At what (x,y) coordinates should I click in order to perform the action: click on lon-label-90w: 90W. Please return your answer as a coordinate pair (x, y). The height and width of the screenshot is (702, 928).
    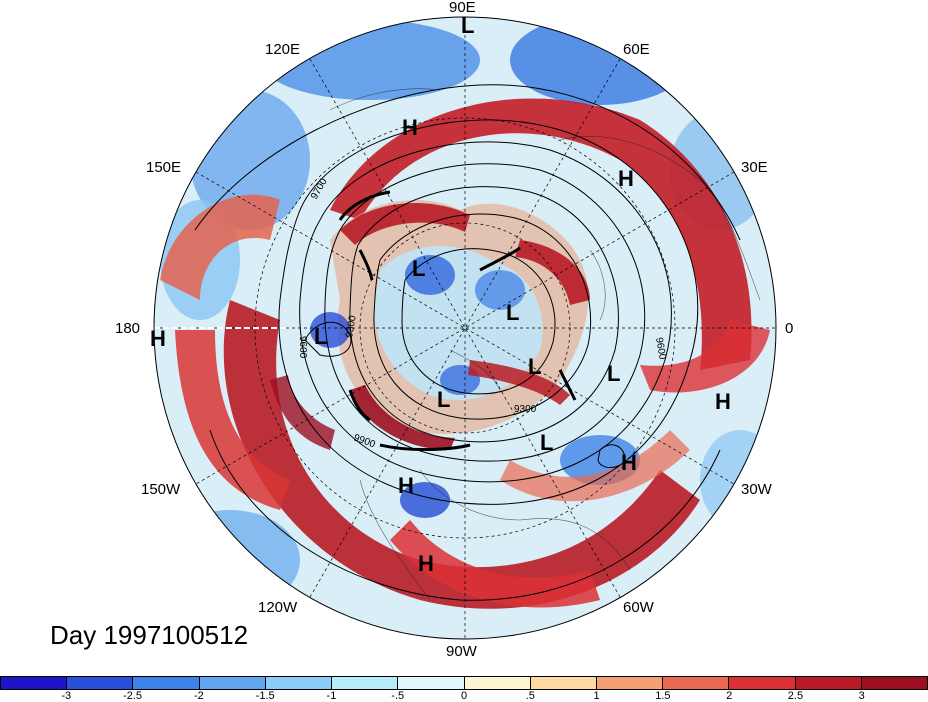
    Looking at the image, I should click on (461, 651).